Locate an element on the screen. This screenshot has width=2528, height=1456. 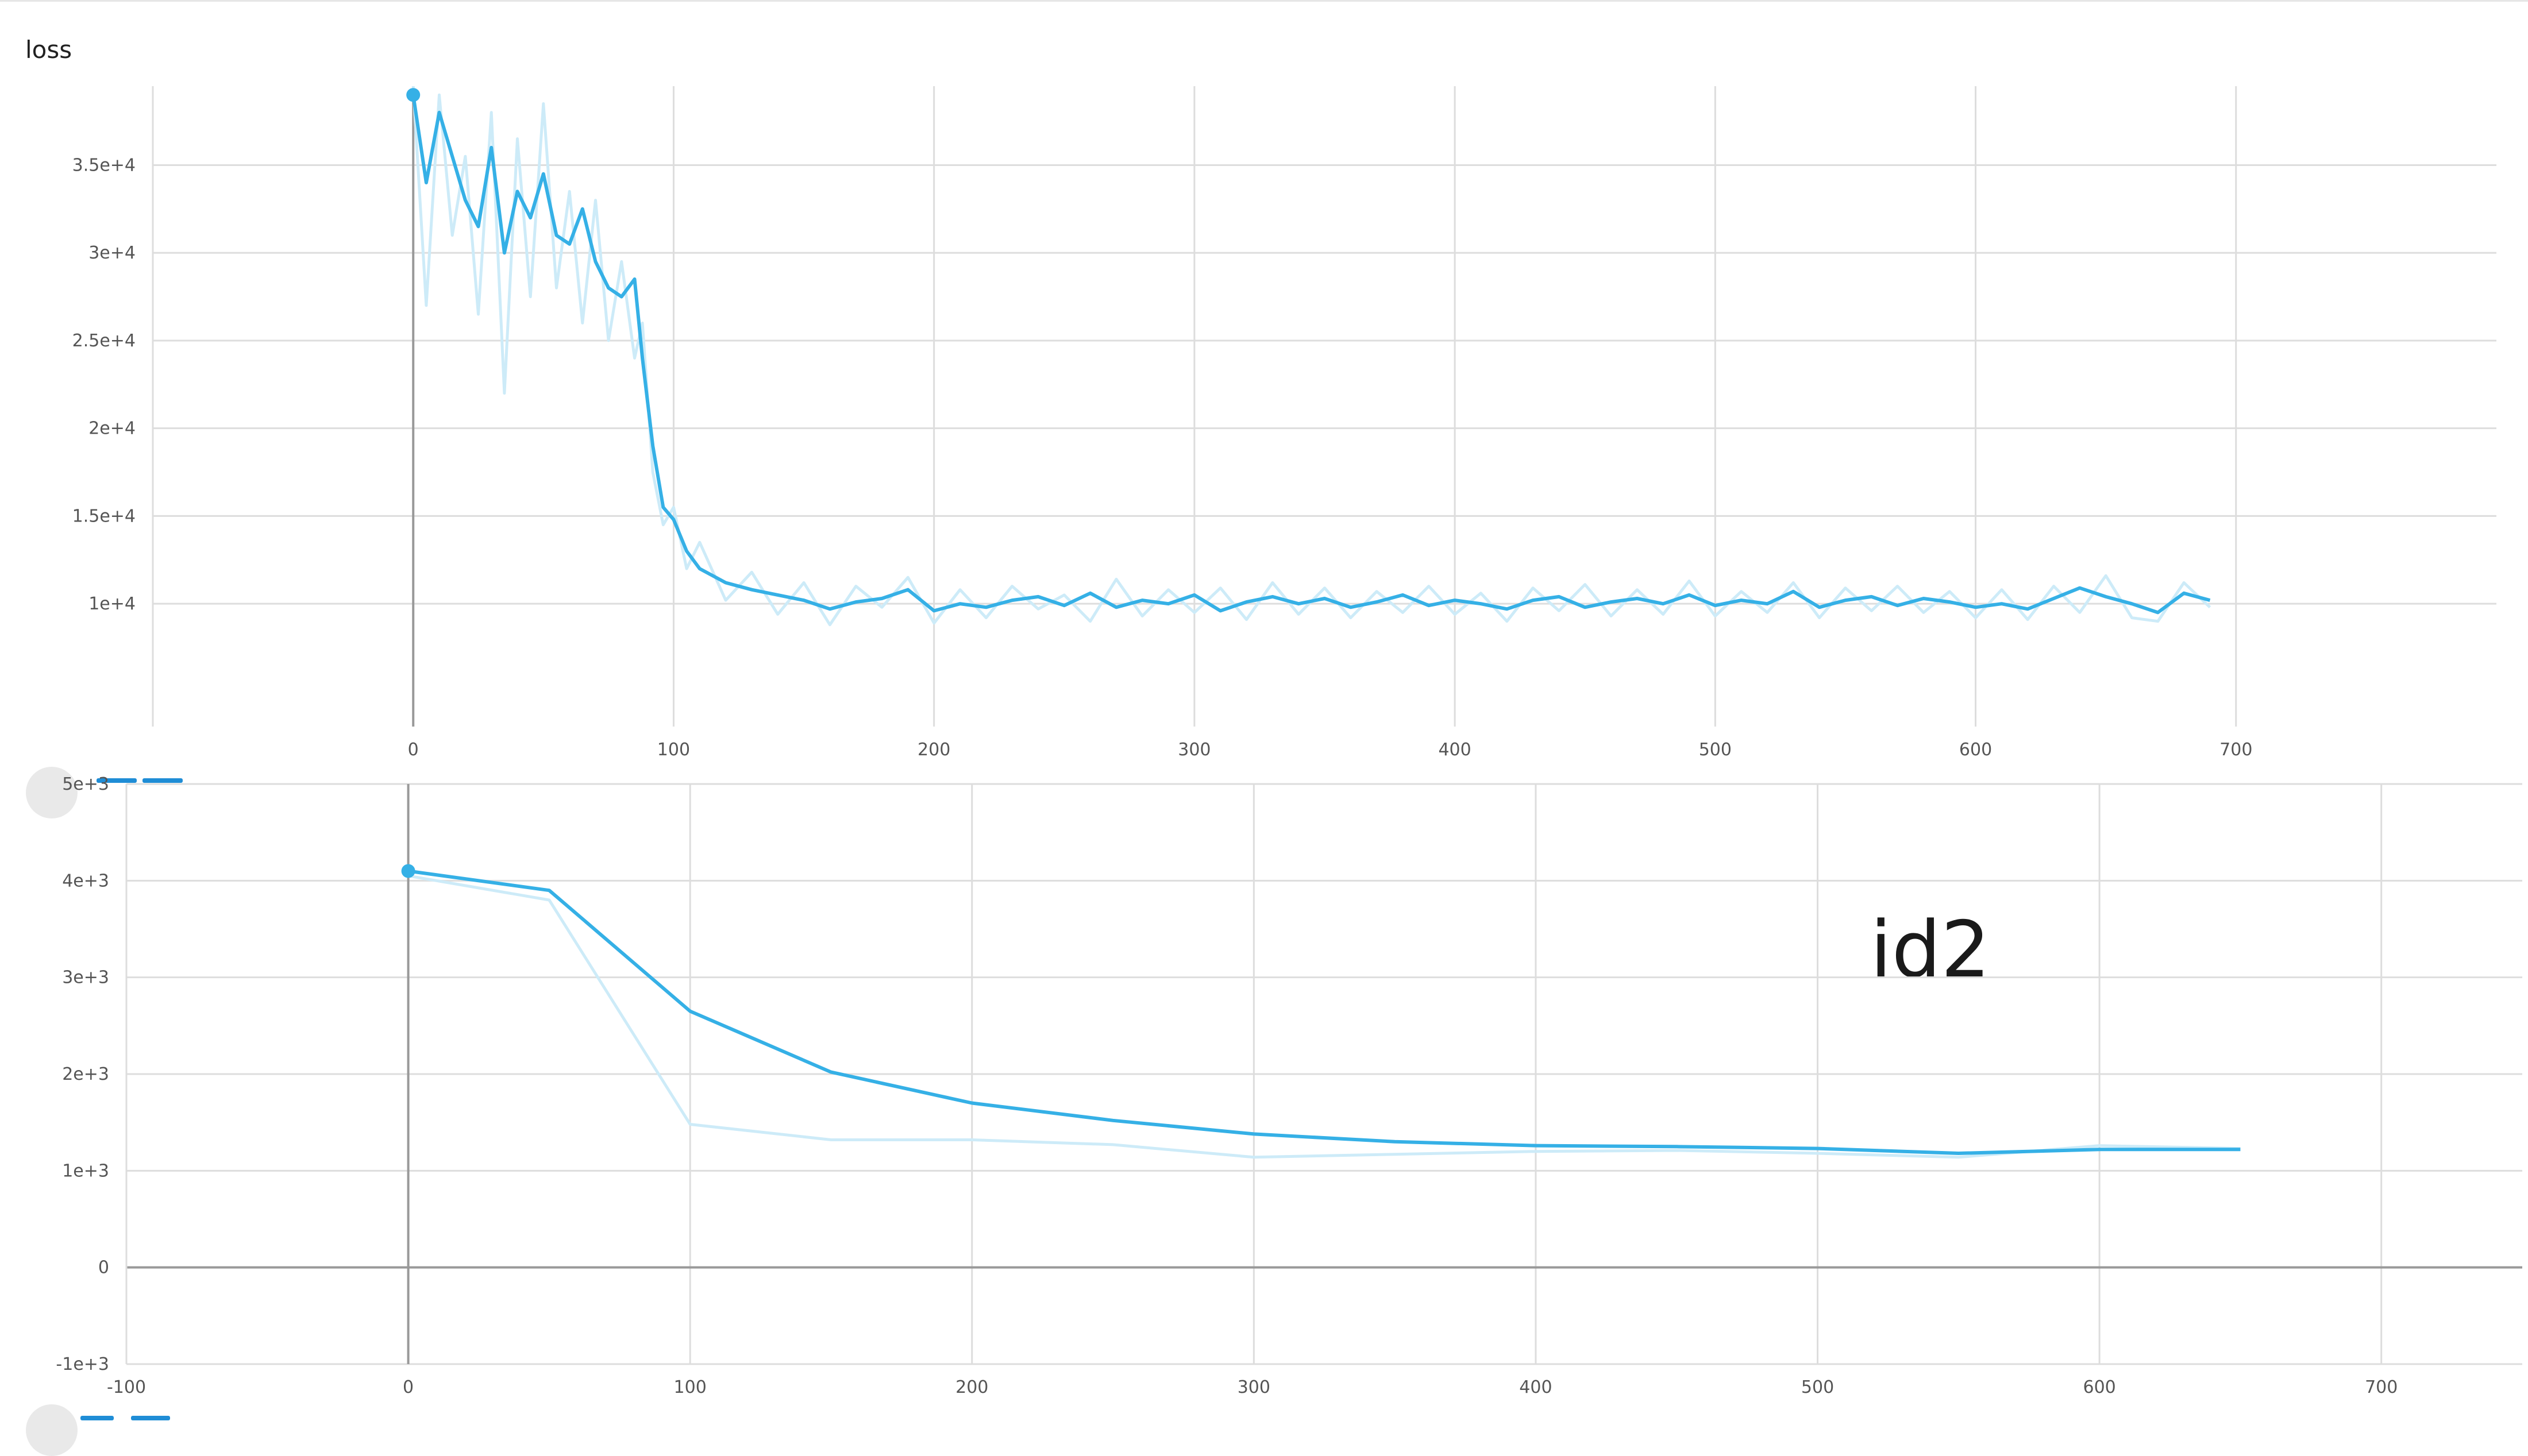
y-tick-label: 1e+4 is located at coordinates (112, 604).